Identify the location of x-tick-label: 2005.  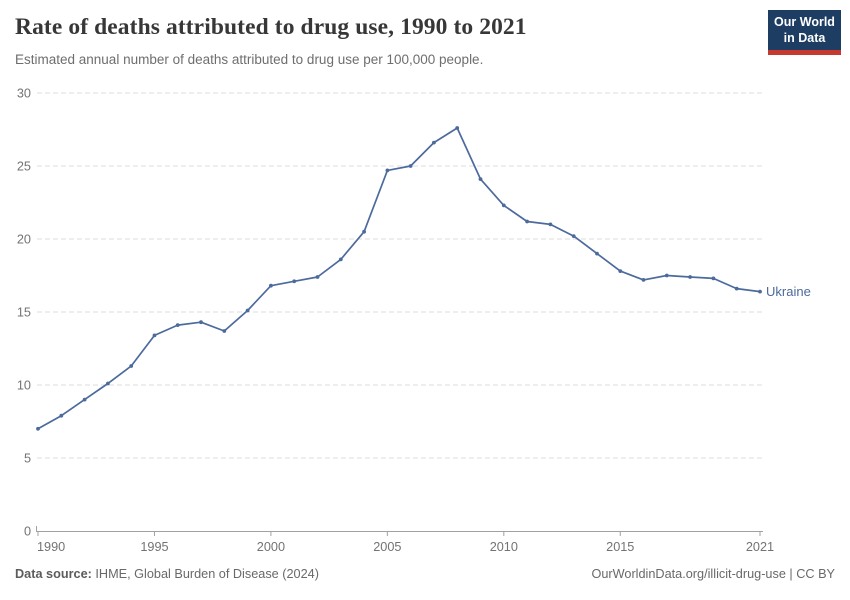
(387, 547).